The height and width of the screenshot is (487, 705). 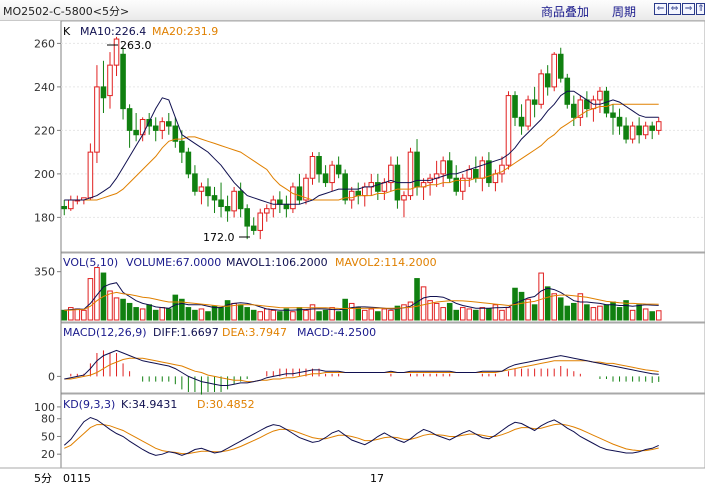 I want to click on diff-line, so click(x=361, y=367).